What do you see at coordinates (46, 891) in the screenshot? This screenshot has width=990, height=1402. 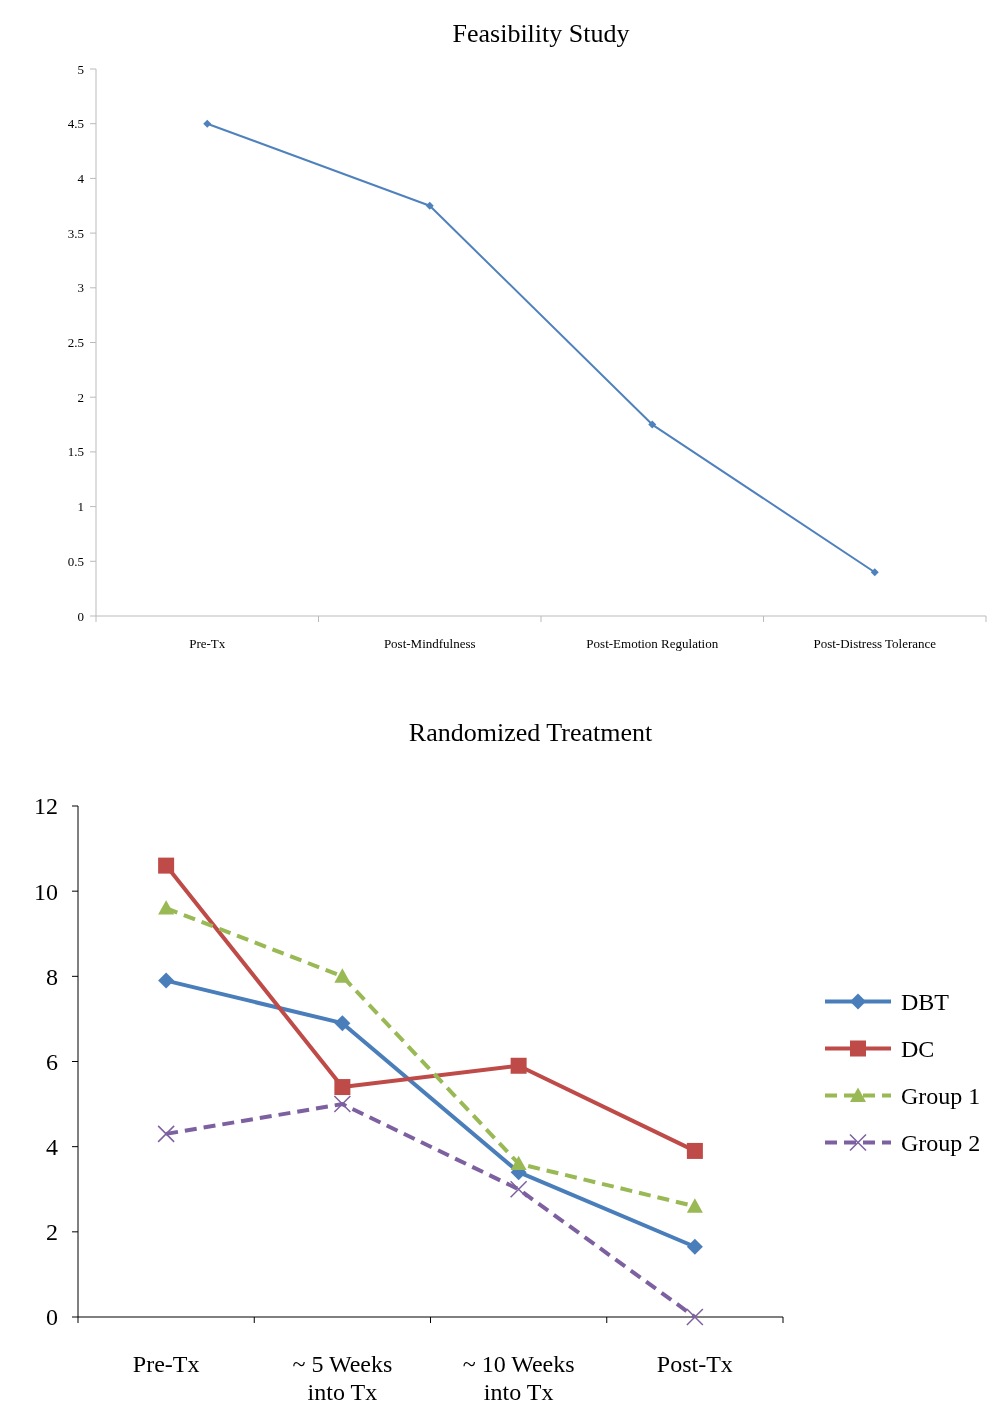 I see `y-tick-label: 10` at bounding box center [46, 891].